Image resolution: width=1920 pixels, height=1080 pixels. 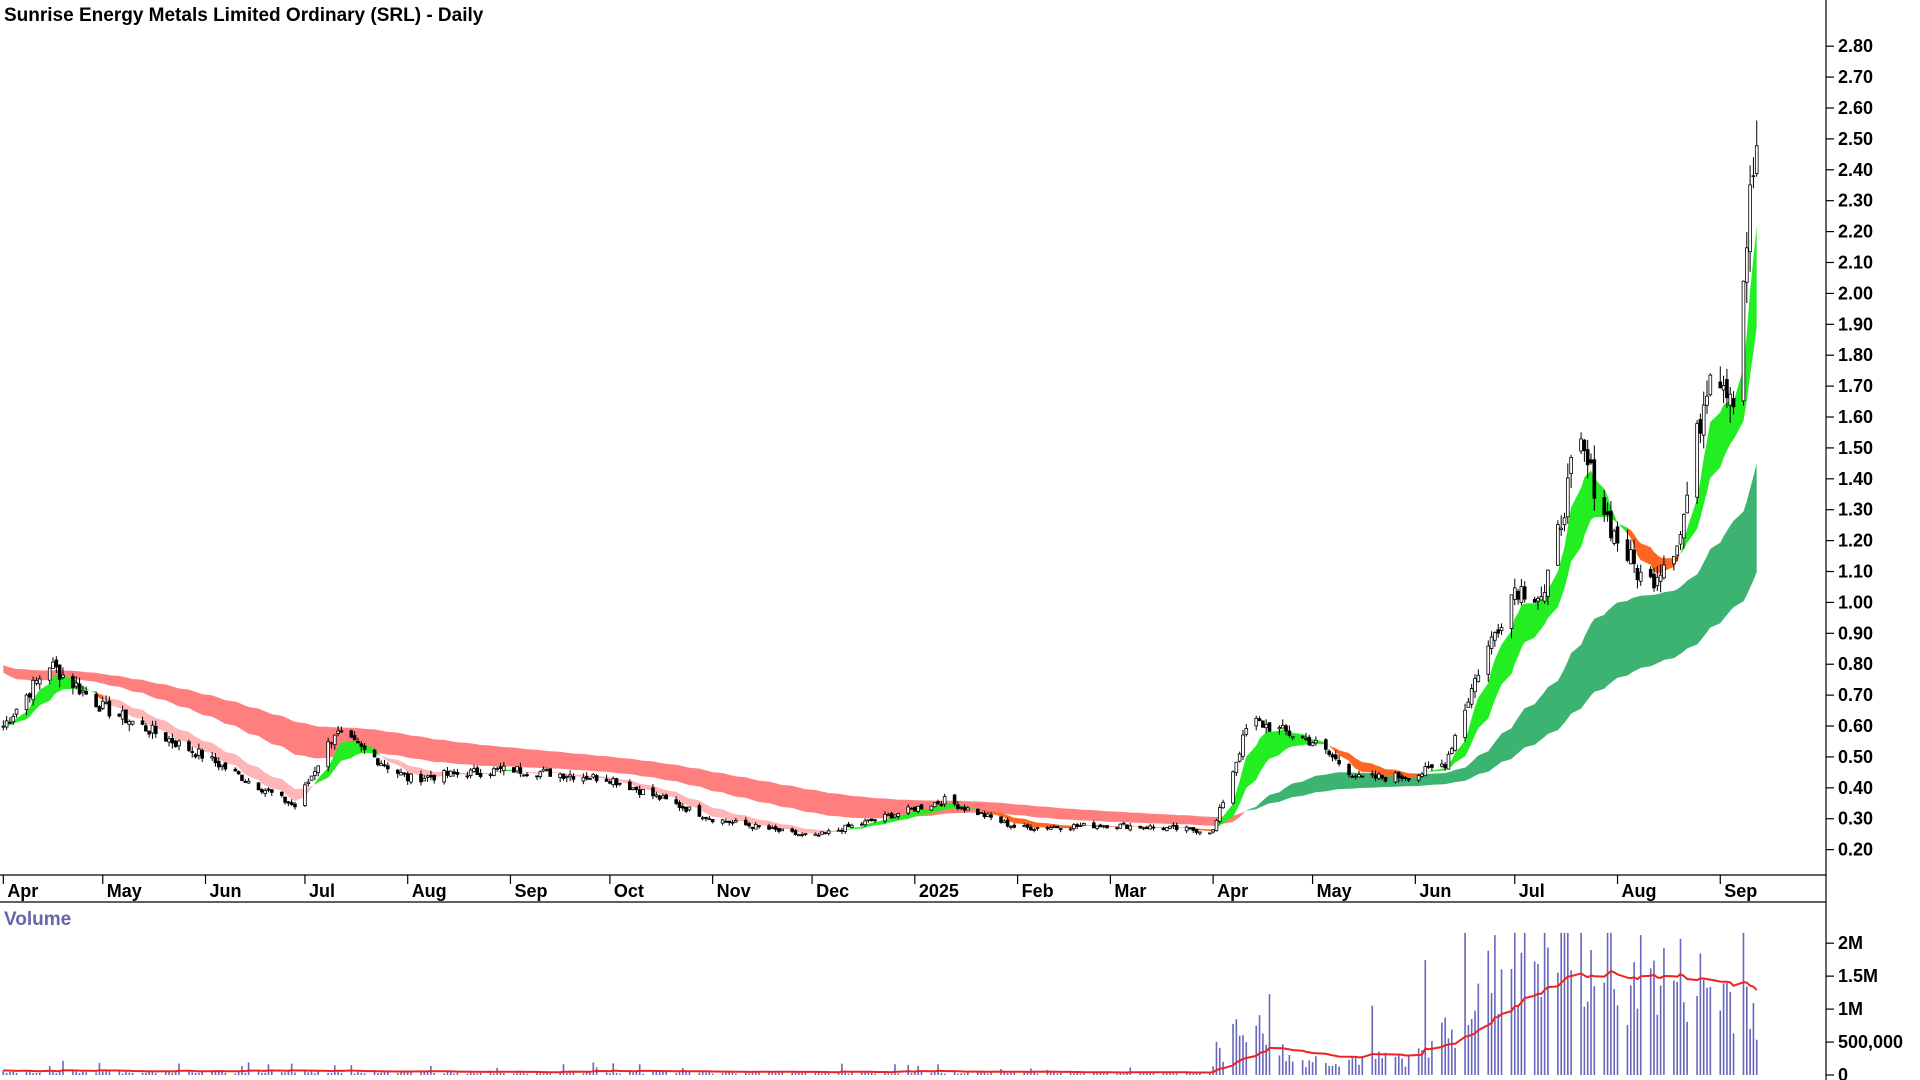 What do you see at coordinates (1050, 819) in the screenshot?
I see `short-ma-band-segment` at bounding box center [1050, 819].